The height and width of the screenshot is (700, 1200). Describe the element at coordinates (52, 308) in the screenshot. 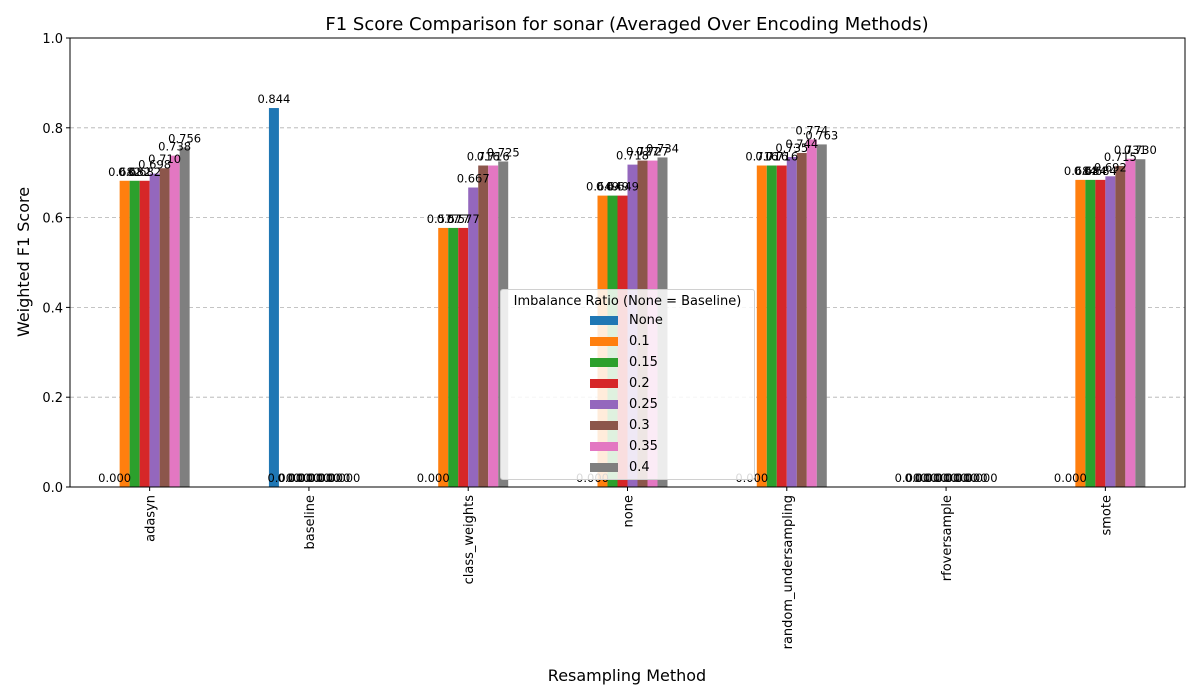

I see `y-tick-label: 0.4` at that location.